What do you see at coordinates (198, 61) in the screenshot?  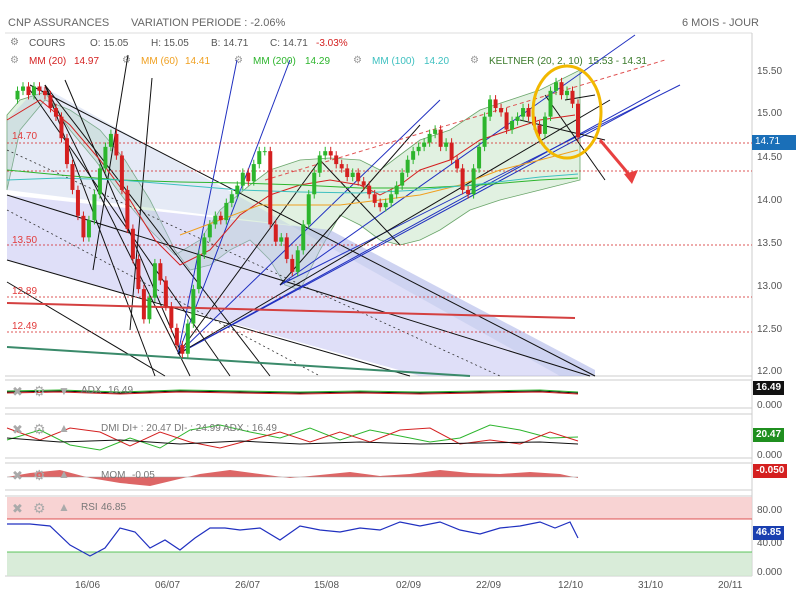 I see `legend-mm60-value: 14.41` at bounding box center [198, 61].